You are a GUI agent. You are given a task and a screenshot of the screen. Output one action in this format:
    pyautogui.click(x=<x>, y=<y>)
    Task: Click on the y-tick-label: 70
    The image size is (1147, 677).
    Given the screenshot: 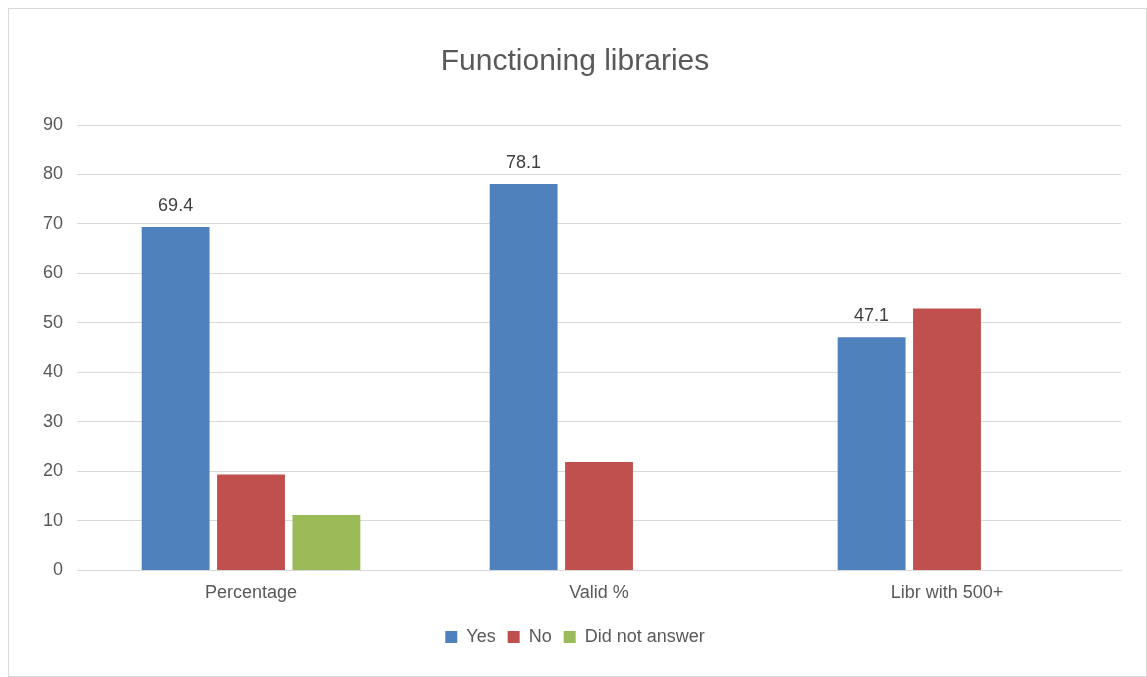 What is the action you would take?
    pyautogui.click(x=53, y=222)
    